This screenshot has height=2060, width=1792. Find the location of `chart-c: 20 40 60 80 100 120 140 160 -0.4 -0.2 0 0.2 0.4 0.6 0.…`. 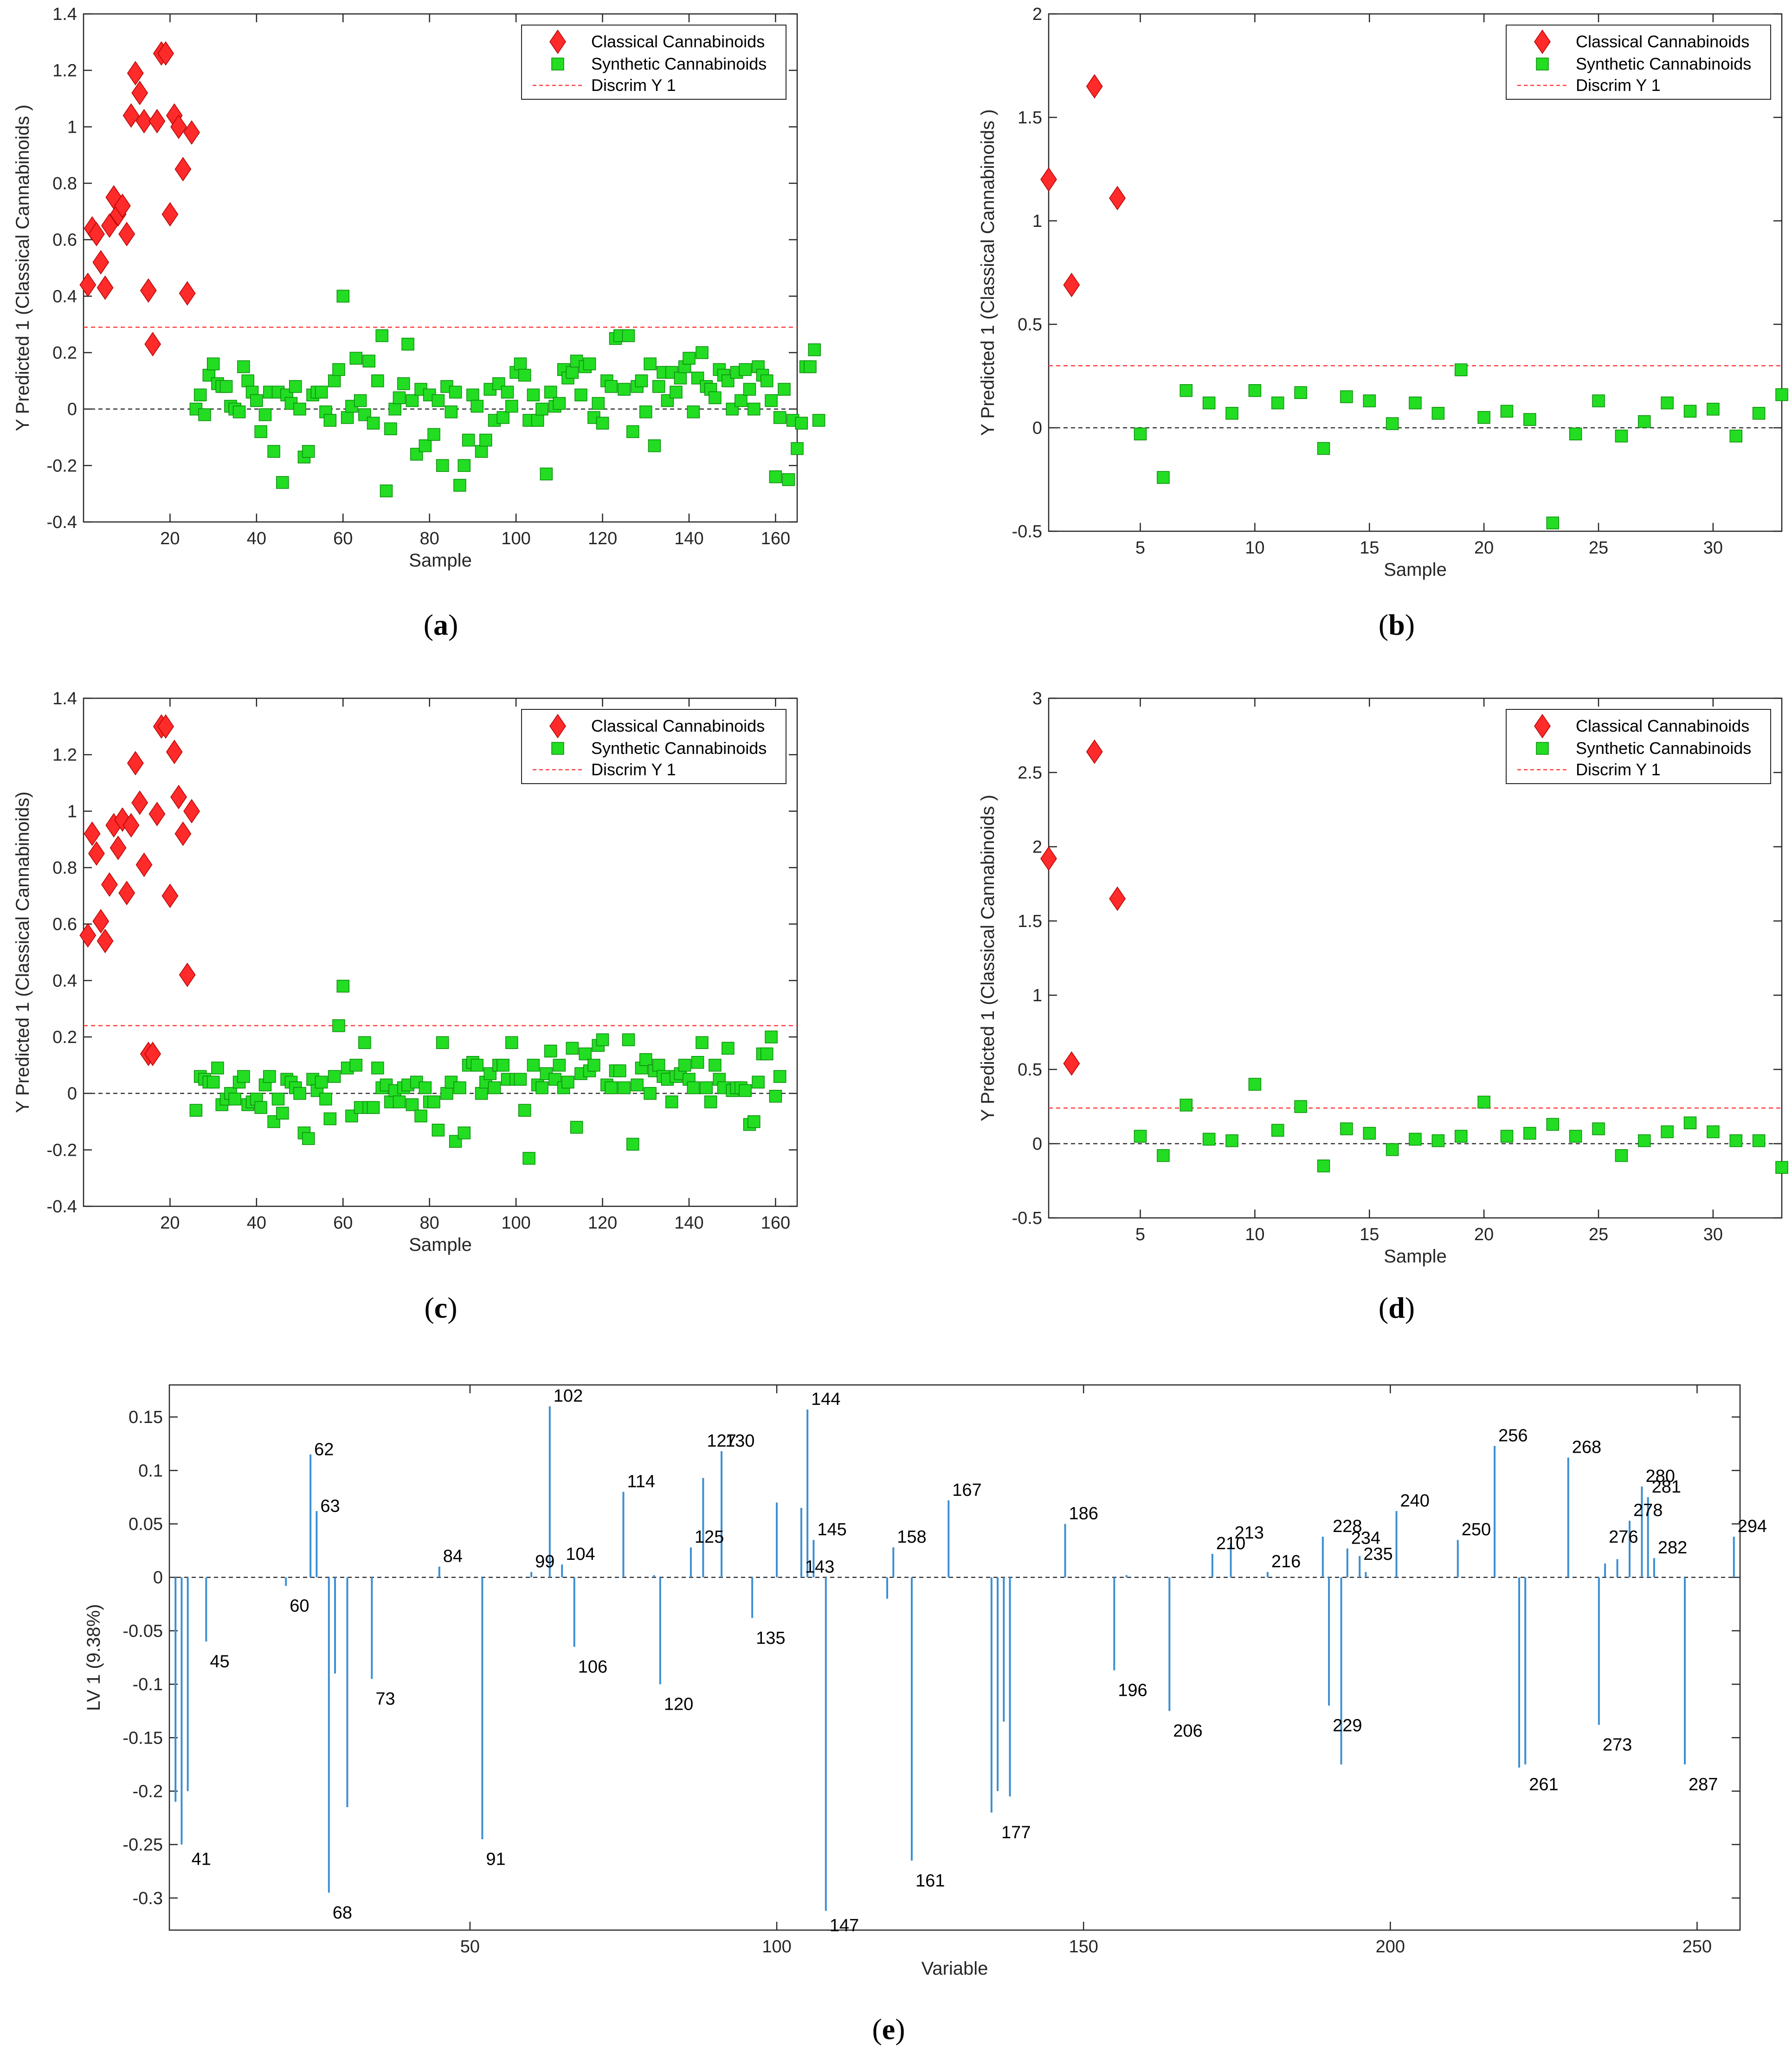

chart-c: 20 40 60 80 100 120 140 160 -0.4 -0.2 0 0.2 0.4 0.6 0.… is located at coordinates (405, 972).